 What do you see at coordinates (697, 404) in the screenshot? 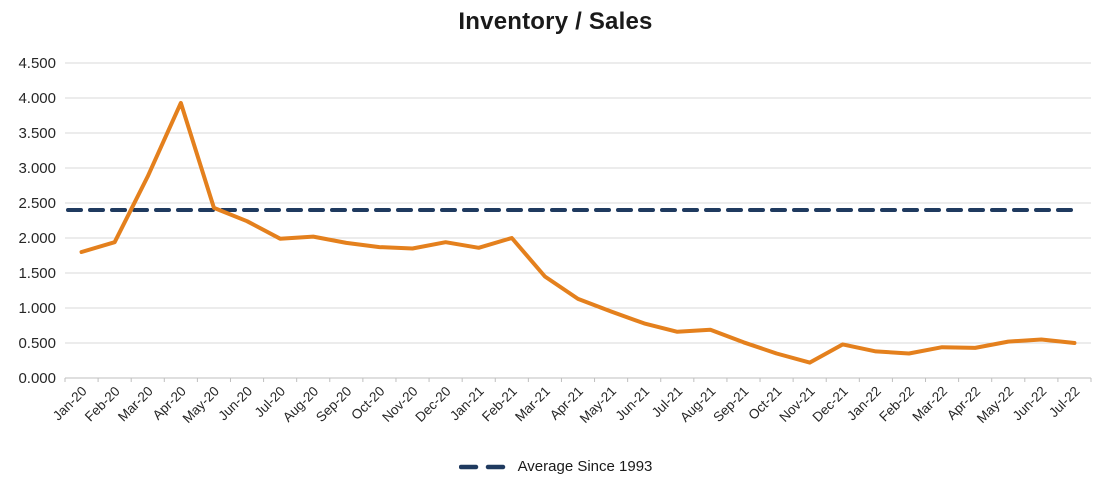
I see `x-axis-tick-label: Aug-21` at bounding box center [697, 404].